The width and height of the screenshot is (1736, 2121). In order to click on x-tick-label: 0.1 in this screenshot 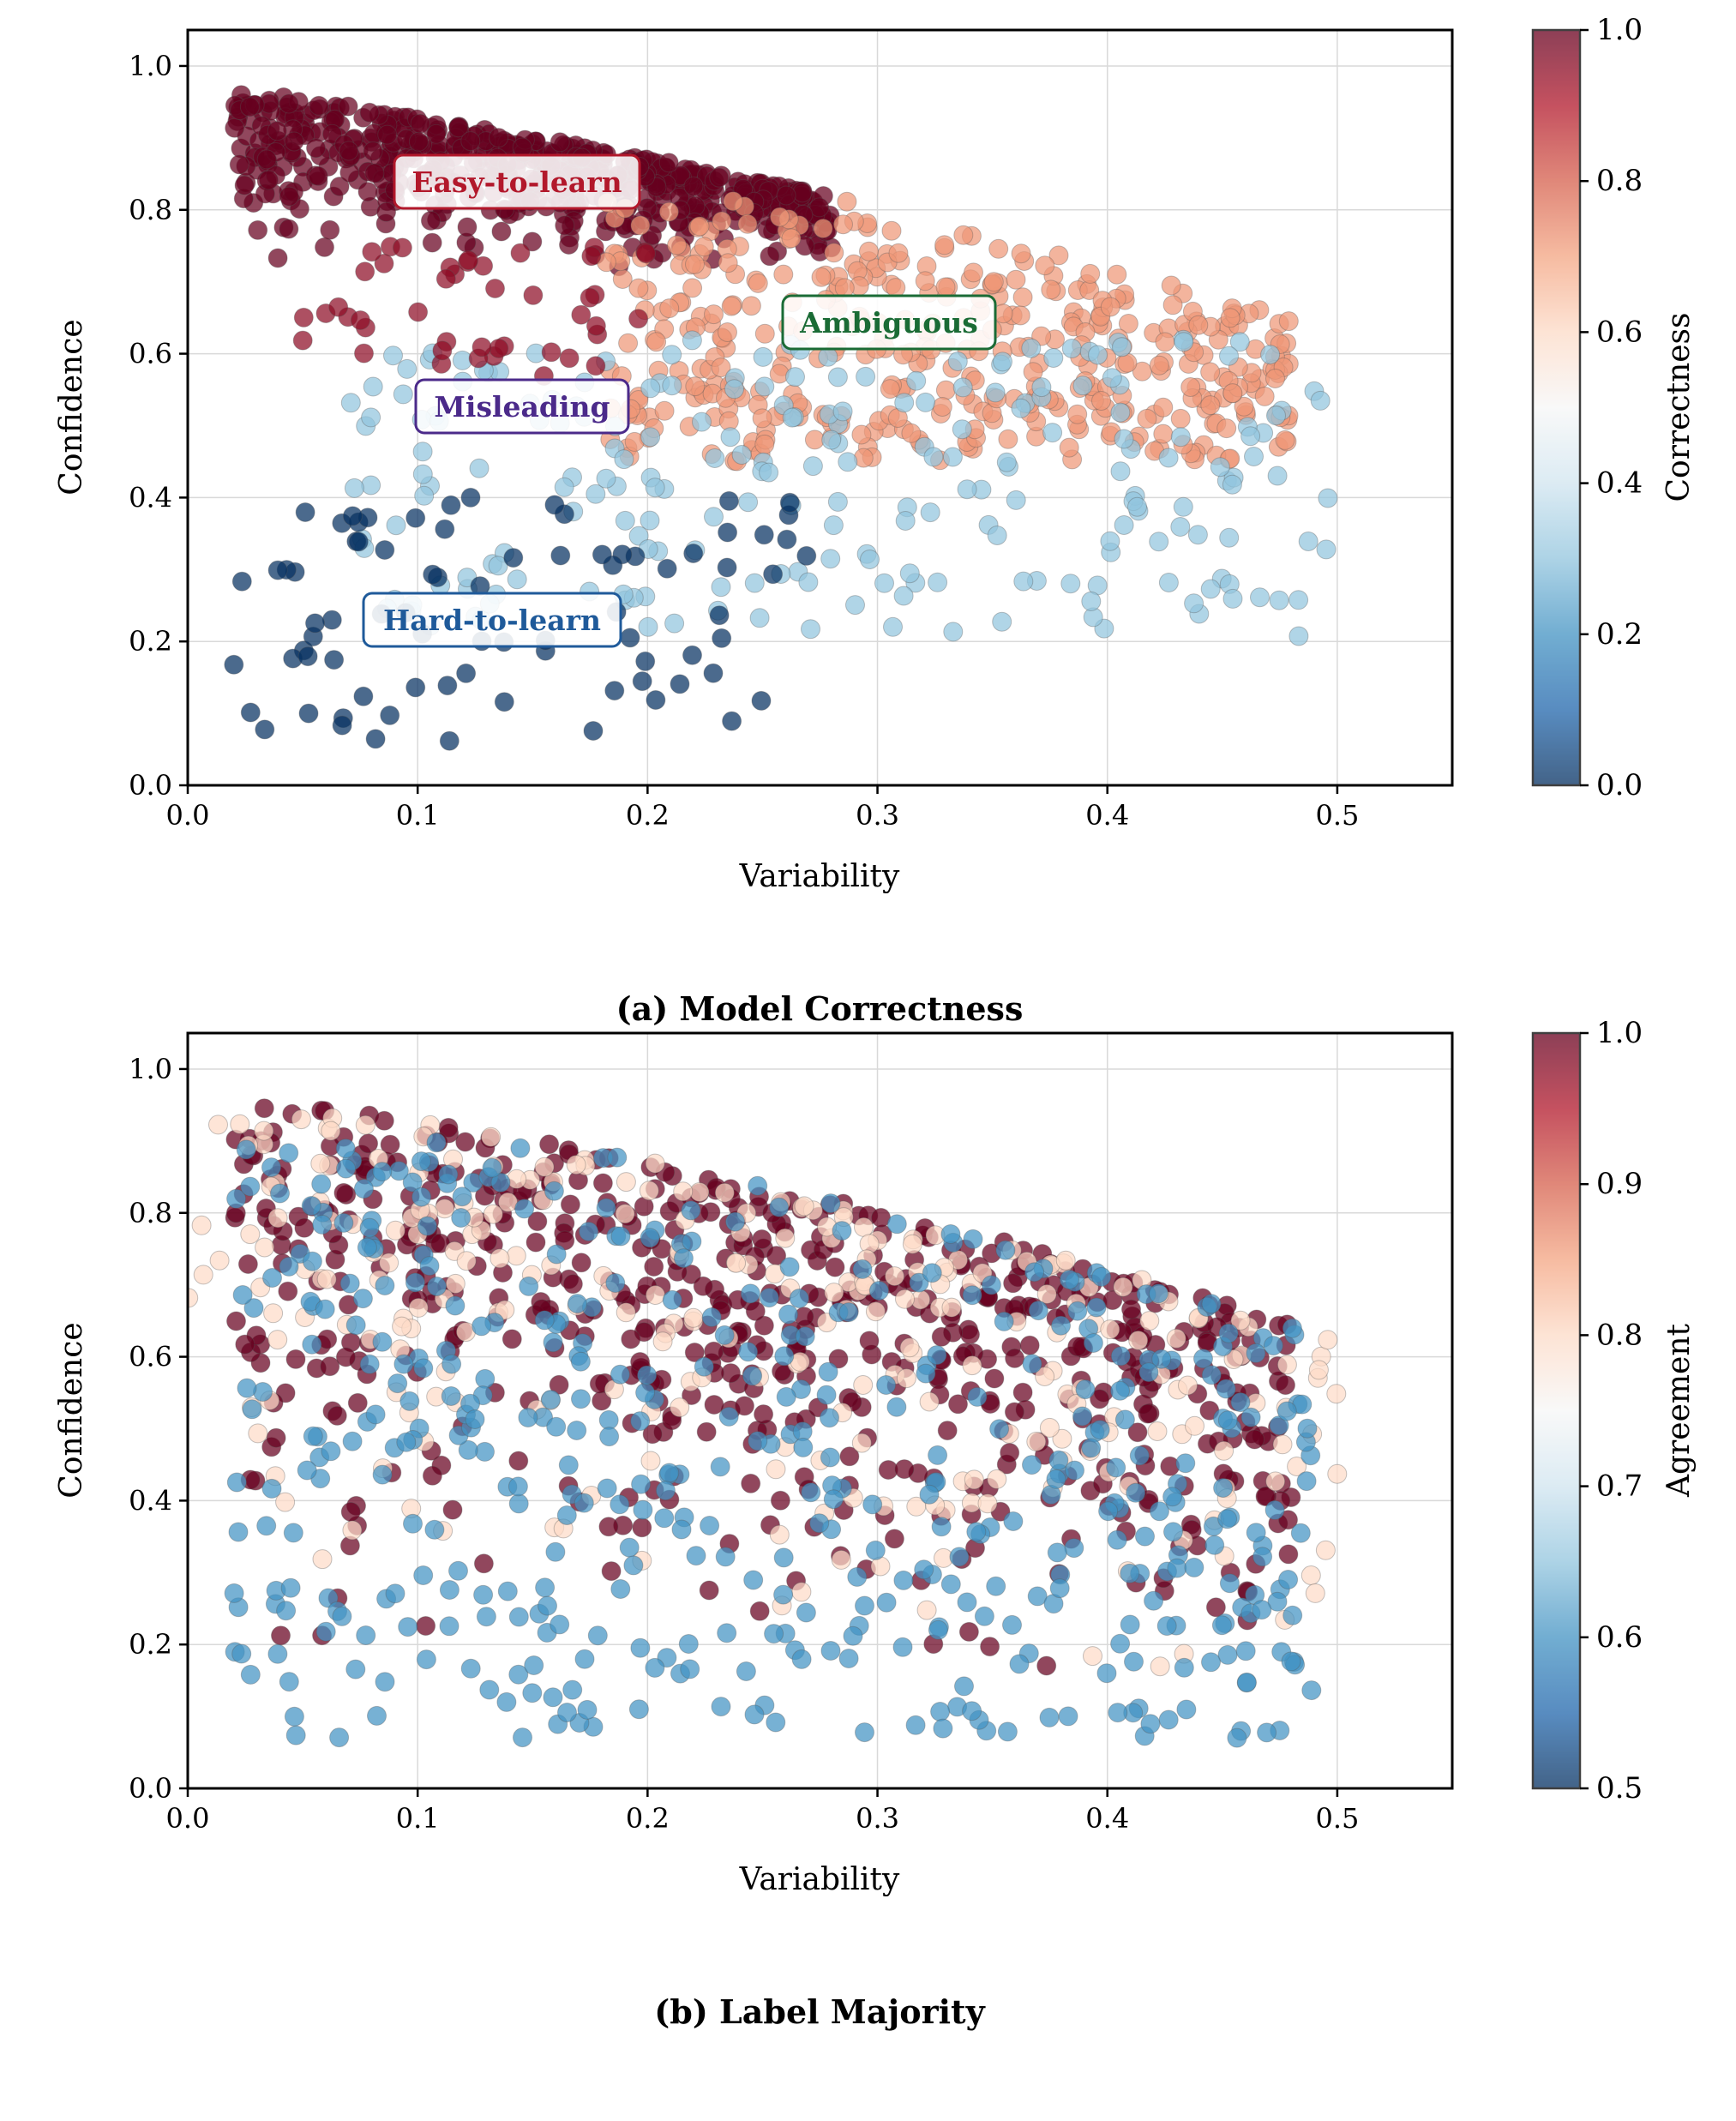, I will do `click(418, 1818)`.